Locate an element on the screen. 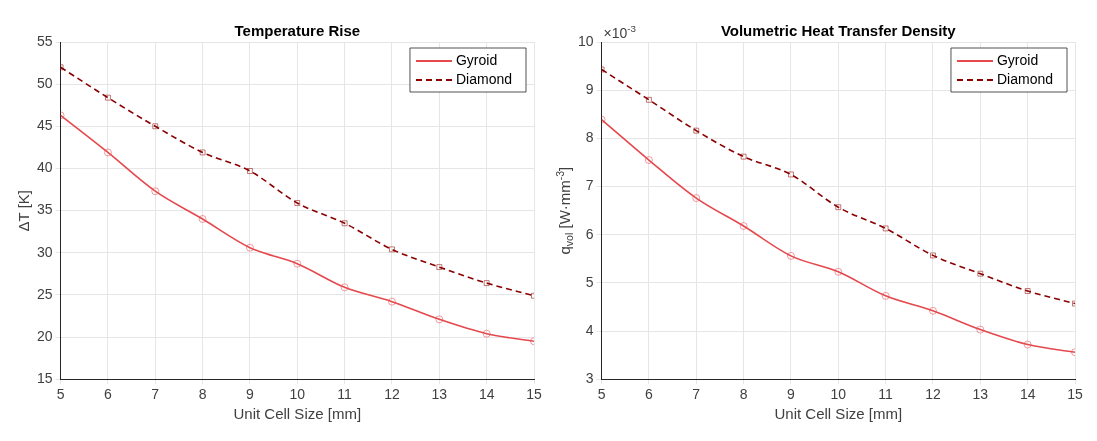 The width and height of the screenshot is (1097, 441). y-tick-label: 30 is located at coordinates (44, 251).